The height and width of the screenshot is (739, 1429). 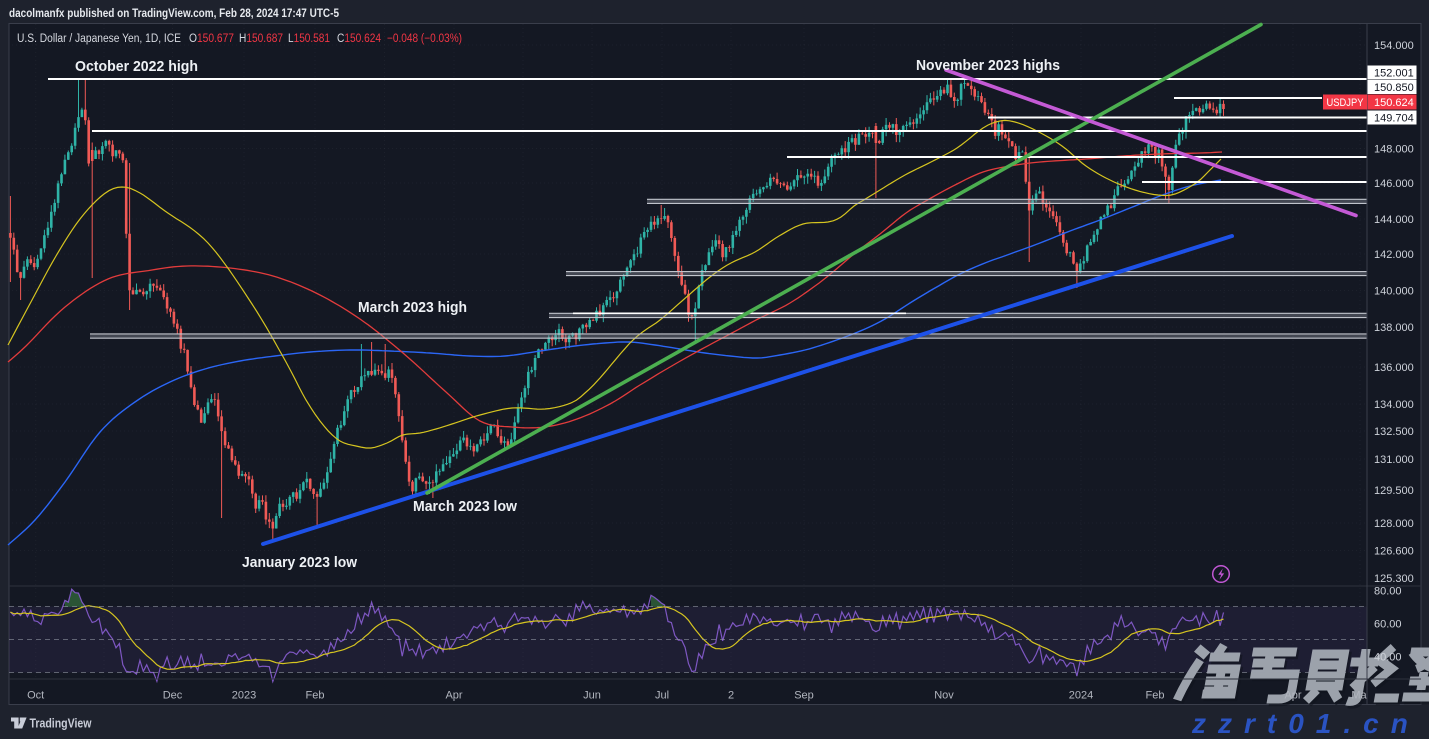 What do you see at coordinates (1388, 591) in the screenshot?
I see `svg-text: 80.00` at bounding box center [1388, 591].